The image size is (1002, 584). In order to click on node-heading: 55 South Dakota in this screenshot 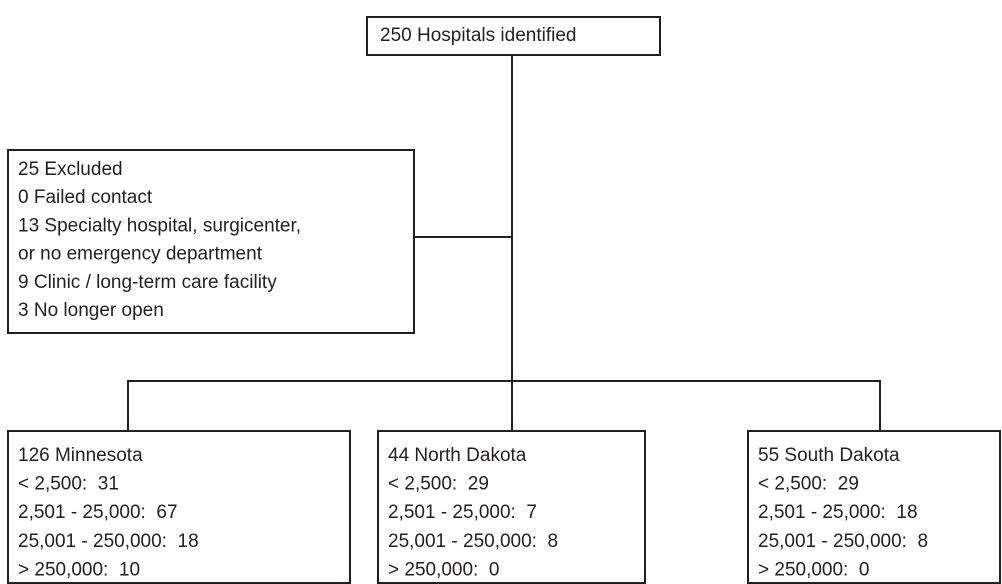, I will do `click(829, 455)`.